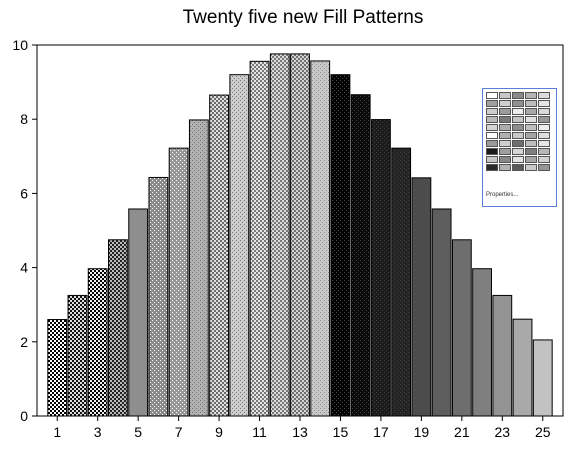  What do you see at coordinates (300, 432) in the screenshot?
I see `x-tick-label: 13` at bounding box center [300, 432].